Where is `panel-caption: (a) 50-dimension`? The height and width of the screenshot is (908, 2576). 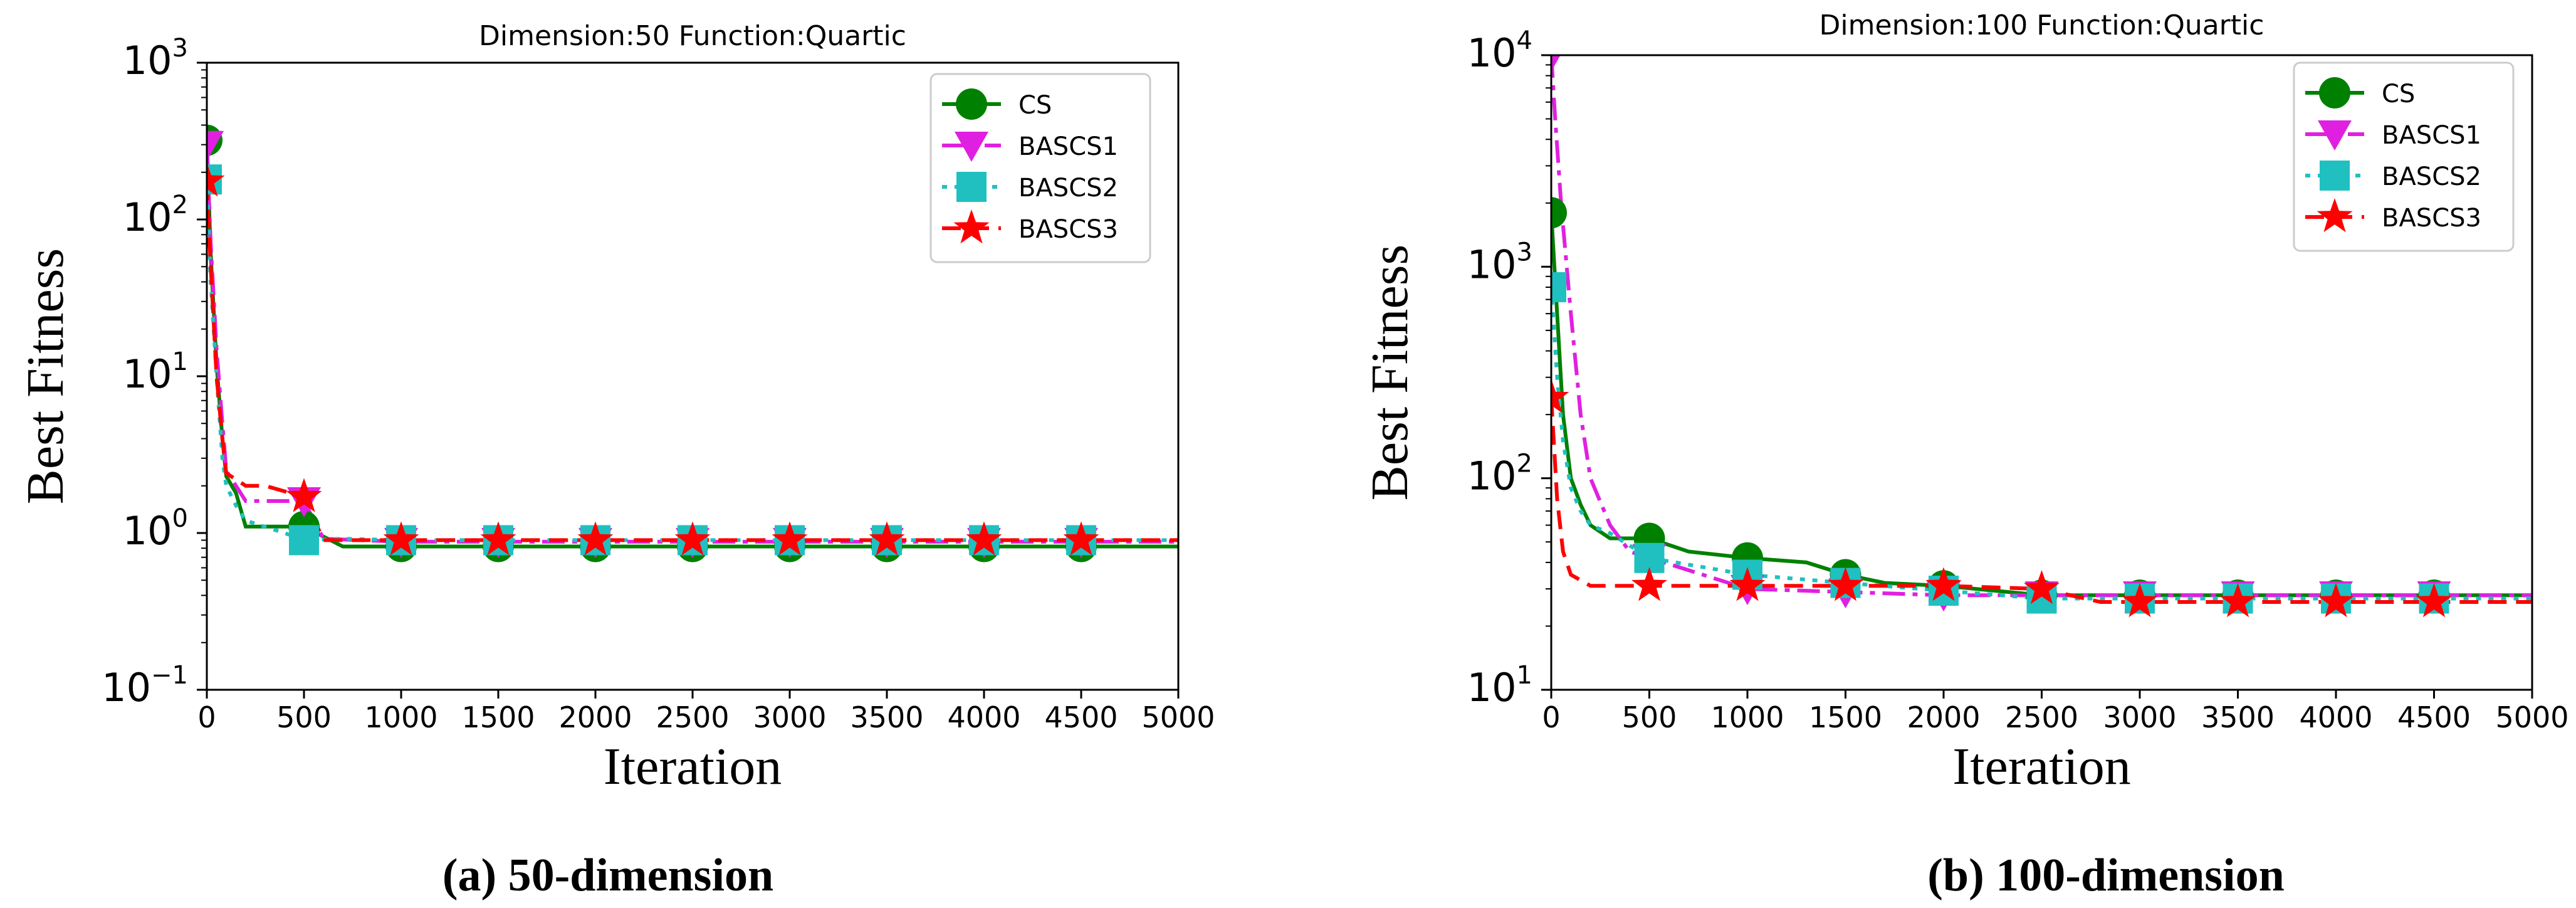
panel-caption: (a) 50-dimension is located at coordinates (607, 875).